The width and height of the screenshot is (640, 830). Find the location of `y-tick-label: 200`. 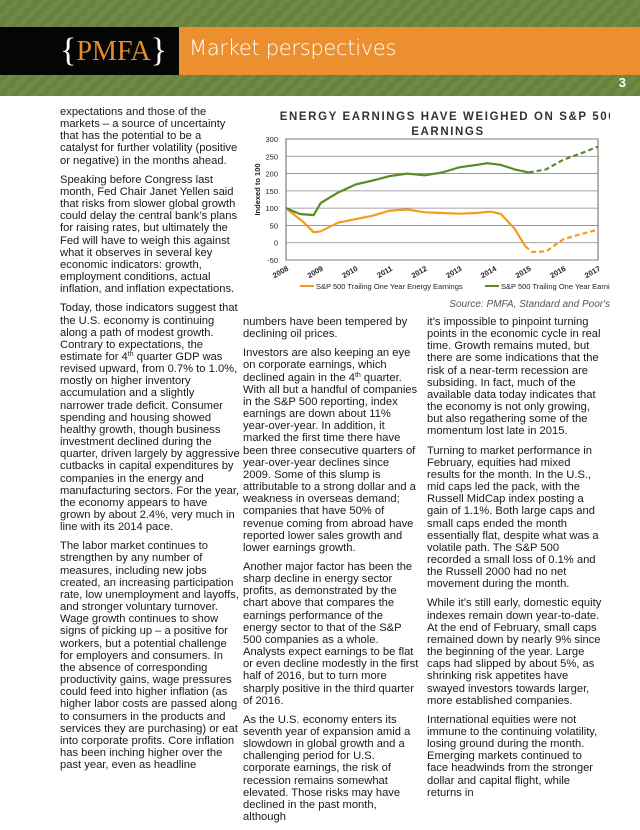

y-tick-label: 200 is located at coordinates (271, 174).